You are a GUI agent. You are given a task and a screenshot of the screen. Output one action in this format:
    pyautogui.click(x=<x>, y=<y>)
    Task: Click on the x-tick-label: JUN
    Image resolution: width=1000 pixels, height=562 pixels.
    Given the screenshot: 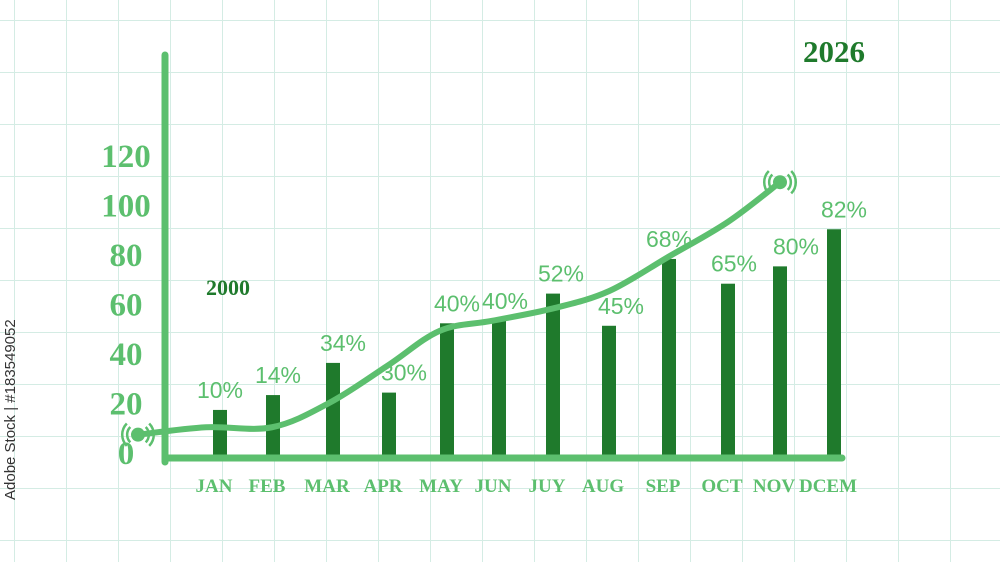 What is the action you would take?
    pyautogui.click(x=493, y=486)
    